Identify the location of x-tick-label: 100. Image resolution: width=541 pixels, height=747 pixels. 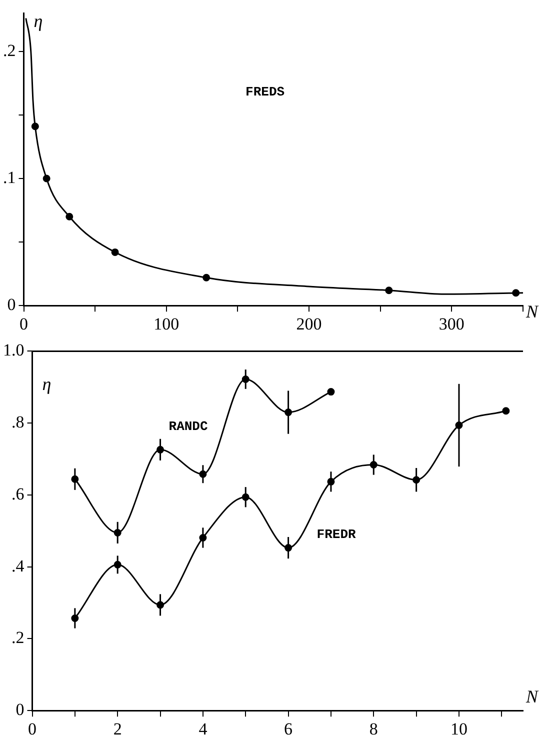
(167, 324).